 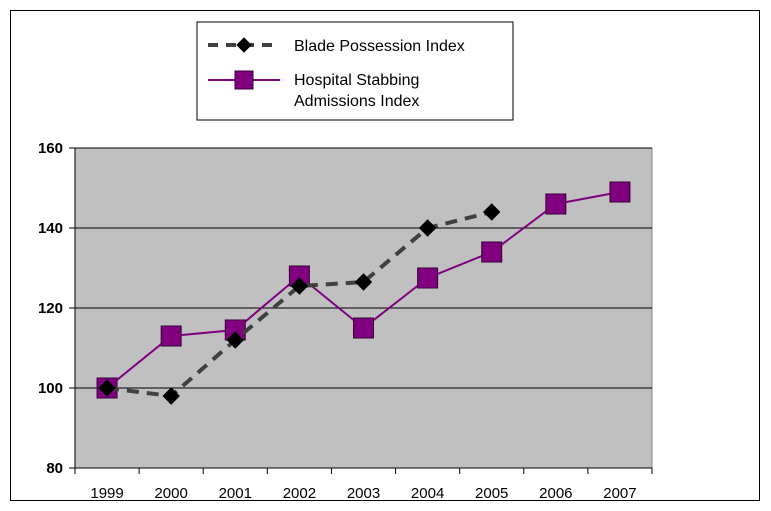 What do you see at coordinates (619, 493) in the screenshot?
I see `x-tick-label: 2007` at bounding box center [619, 493].